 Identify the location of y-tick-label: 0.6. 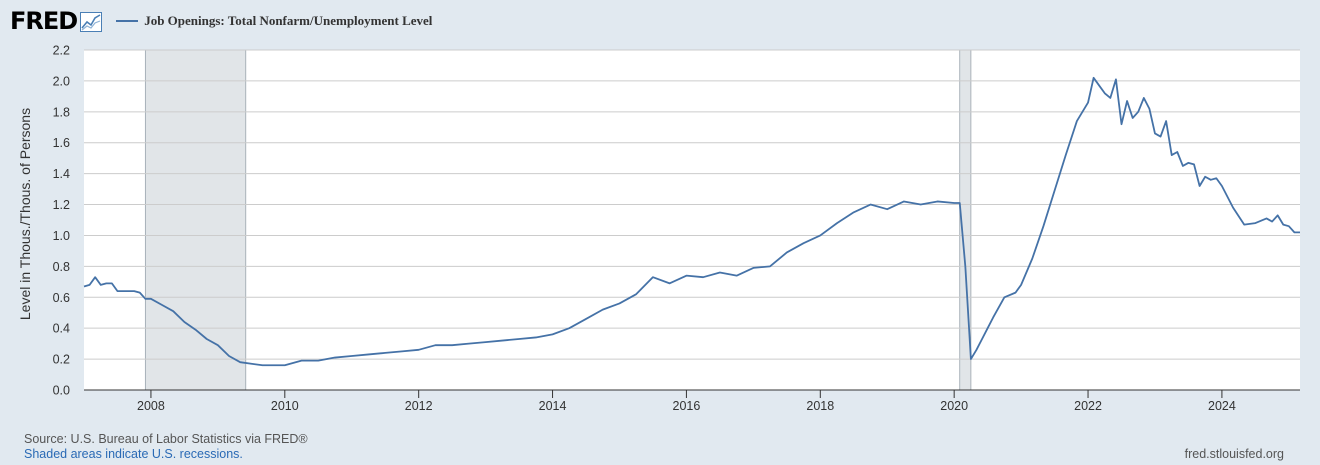
(61, 298).